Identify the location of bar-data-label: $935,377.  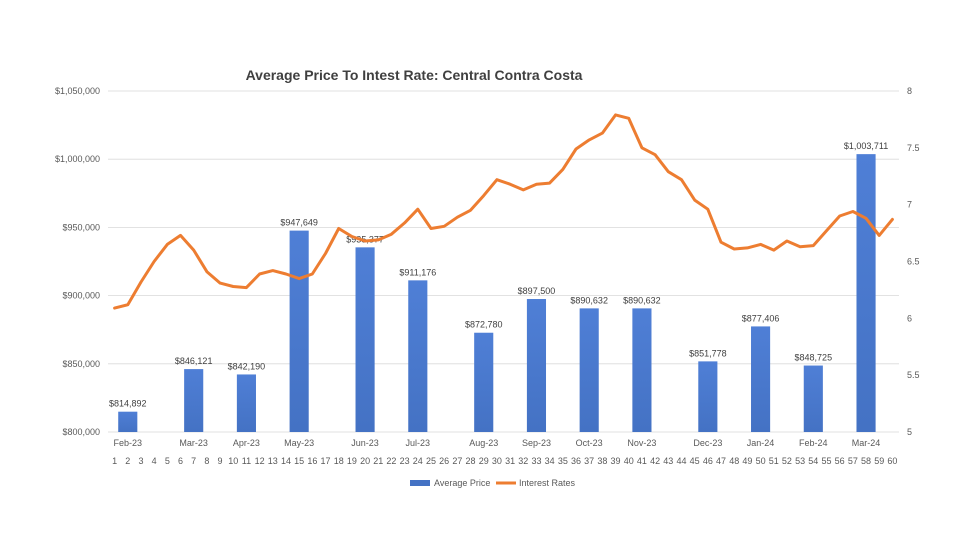
(365, 239).